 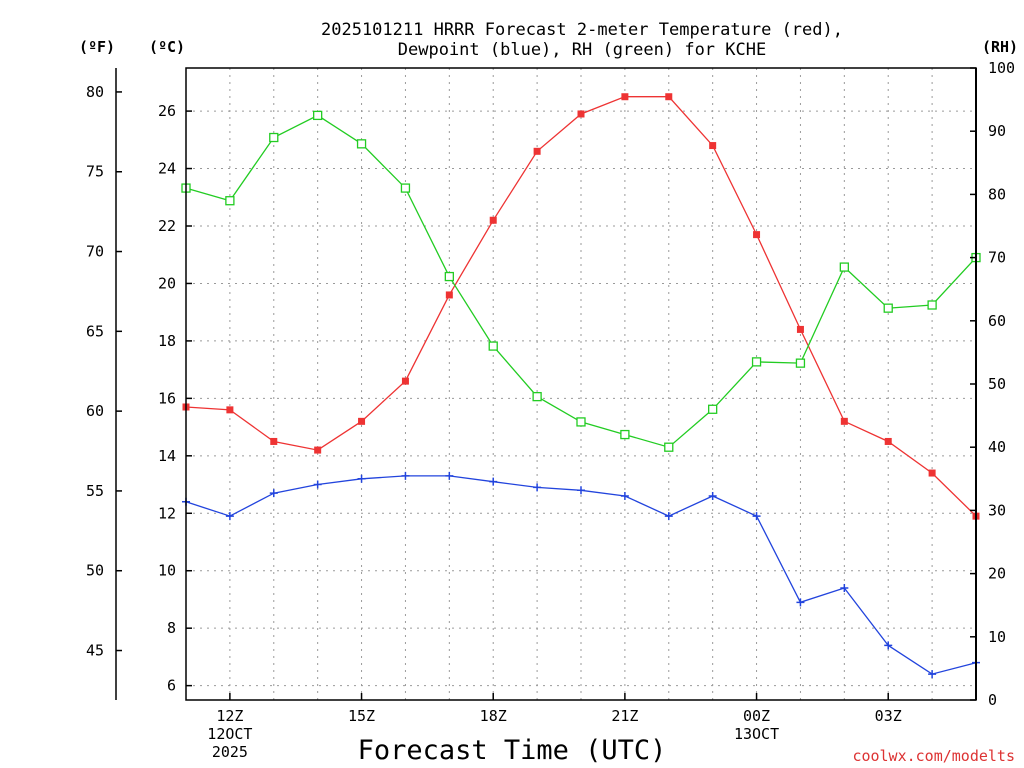 I want to click on rh-tick-label: 30, so click(x=997, y=510).